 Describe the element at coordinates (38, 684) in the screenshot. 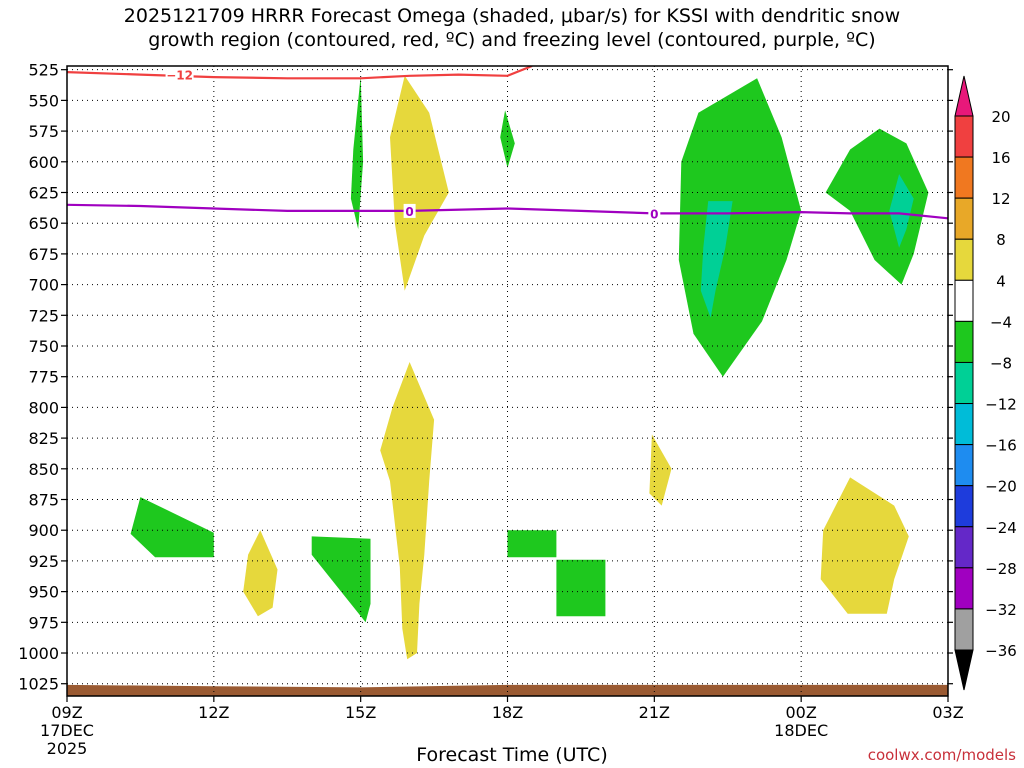

I see `y-tick-label-1025: 1025` at that location.